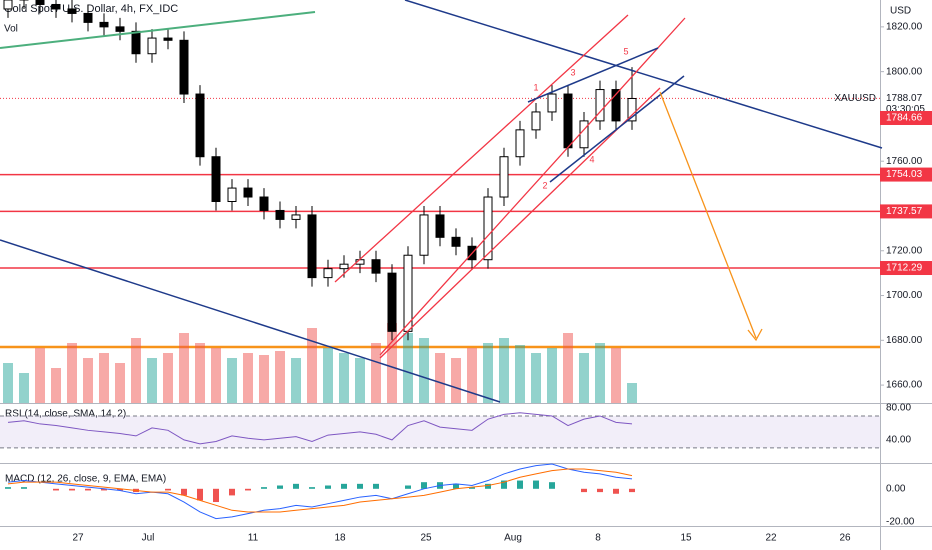 This screenshot has width=932, height=550. What do you see at coordinates (904, 161) in the screenshot?
I see `y-tick-label: 1760.00` at bounding box center [904, 161].